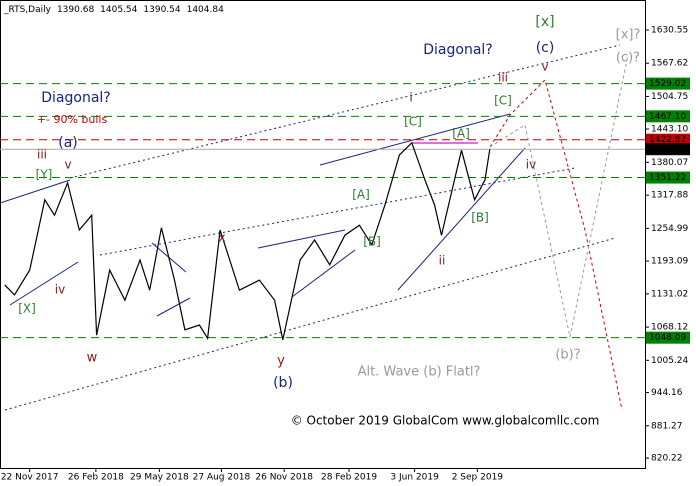  Describe the element at coordinates (283, 383) in the screenshot. I see `wave-label: (b)` at that location.